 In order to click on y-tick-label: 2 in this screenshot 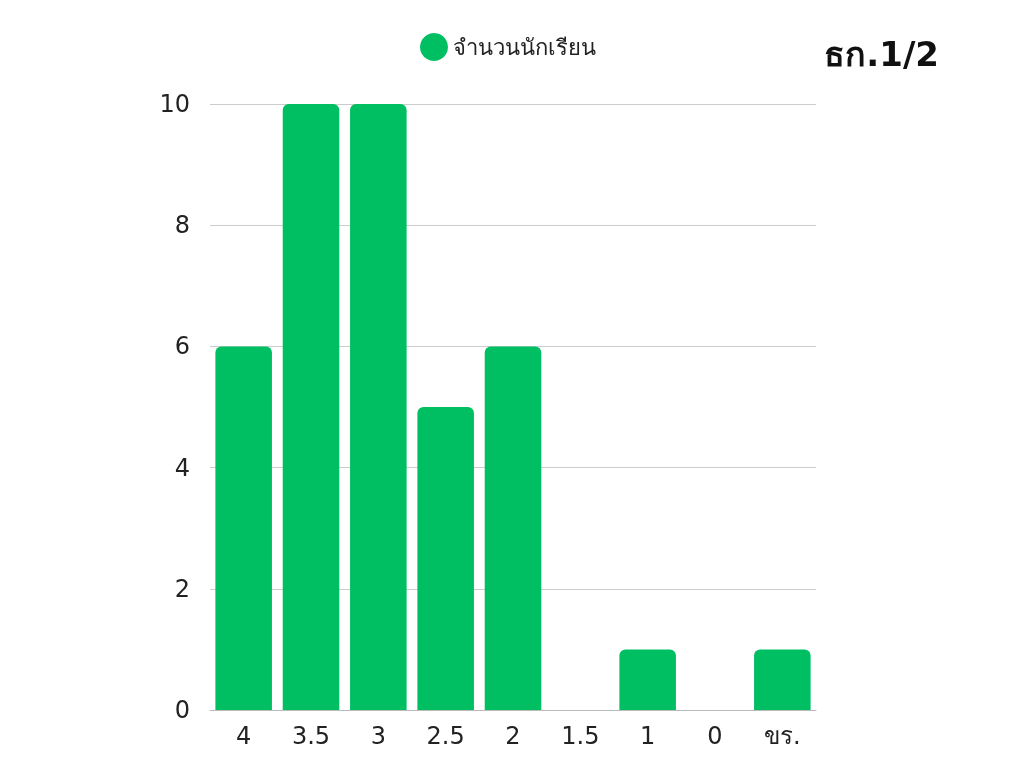, I will do `click(182, 588)`.